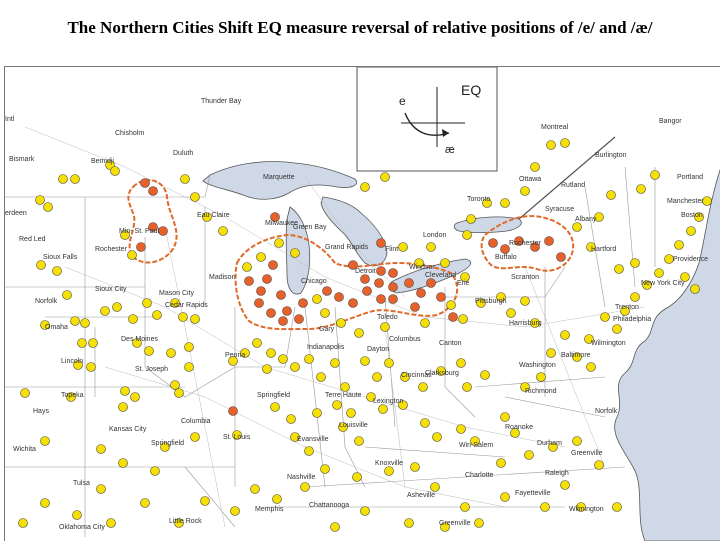 The image size is (720, 541). I want to click on city-label: Red Led, so click(32, 239).